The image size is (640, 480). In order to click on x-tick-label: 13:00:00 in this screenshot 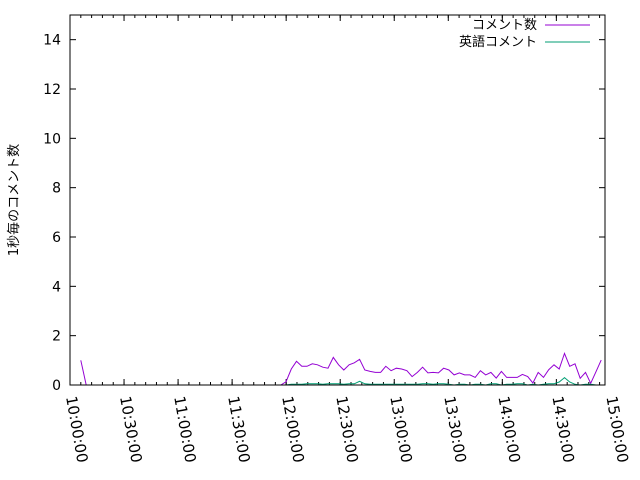, I will do `click(400, 429)`.